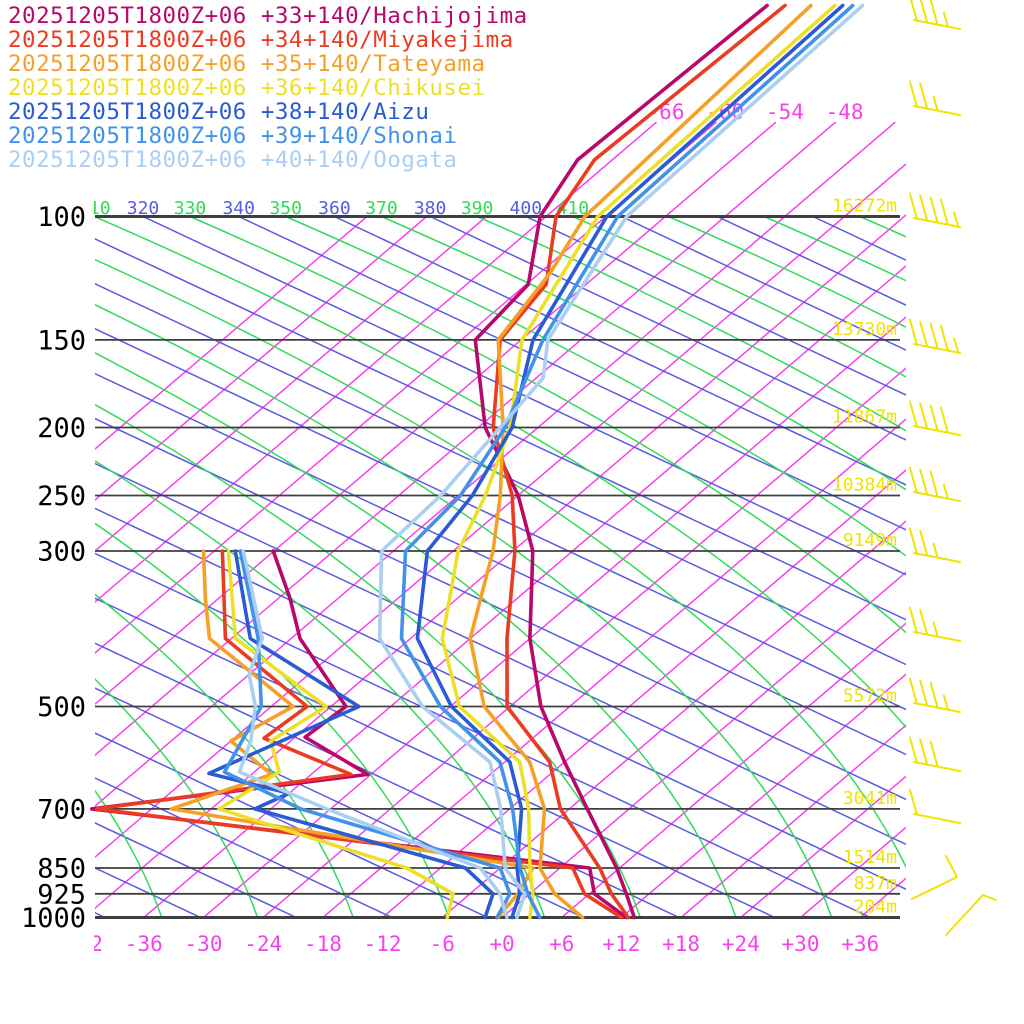 The image size is (1024, 1024). What do you see at coordinates (247, 64) in the screenshot?
I see `legend-entry-tateyama: 20251205T1800Z+06 +35+140/Tateyama` at bounding box center [247, 64].